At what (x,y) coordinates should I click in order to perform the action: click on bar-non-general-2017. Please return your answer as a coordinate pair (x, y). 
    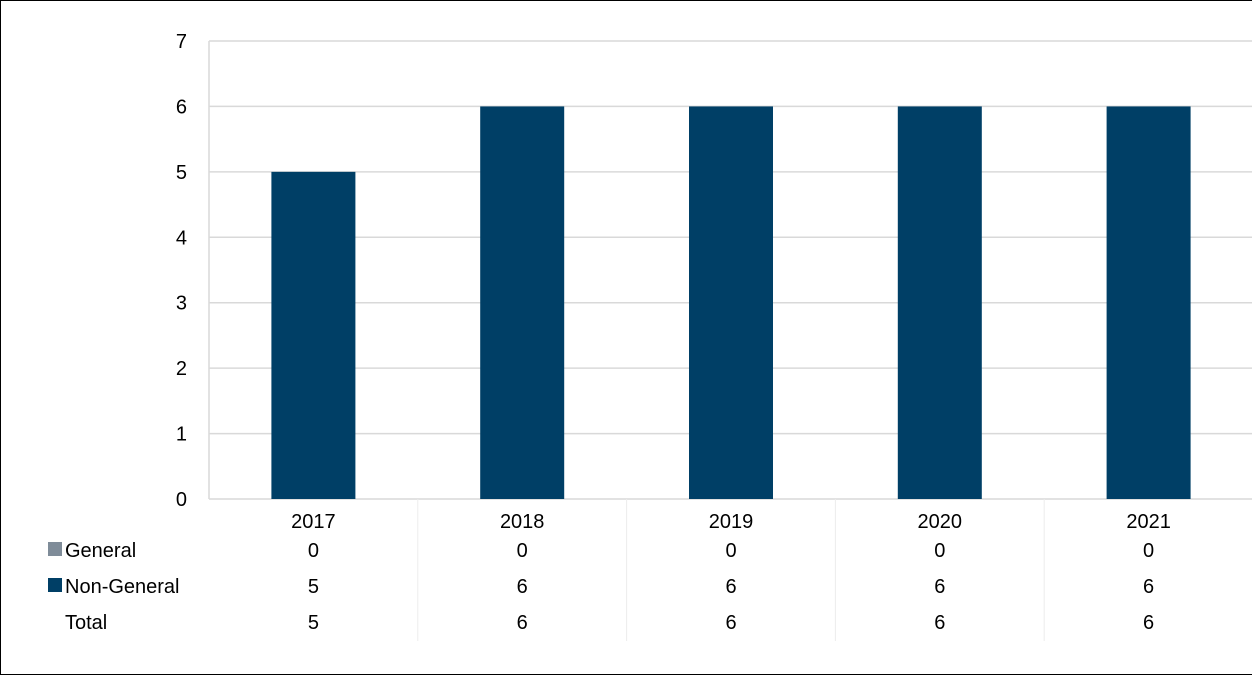
    Looking at the image, I should click on (313, 335).